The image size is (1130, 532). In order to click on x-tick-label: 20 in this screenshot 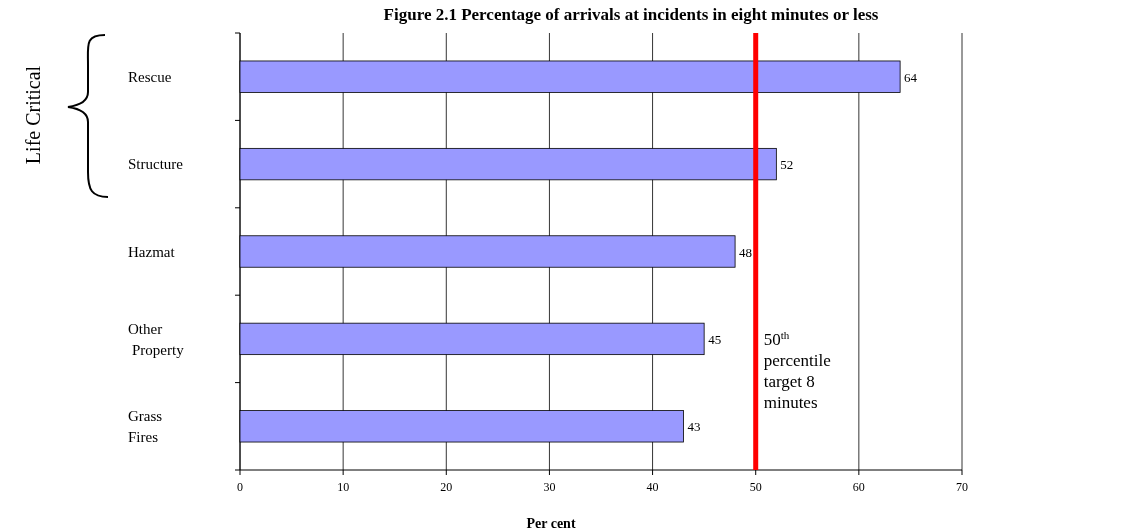, I will do `click(446, 487)`.